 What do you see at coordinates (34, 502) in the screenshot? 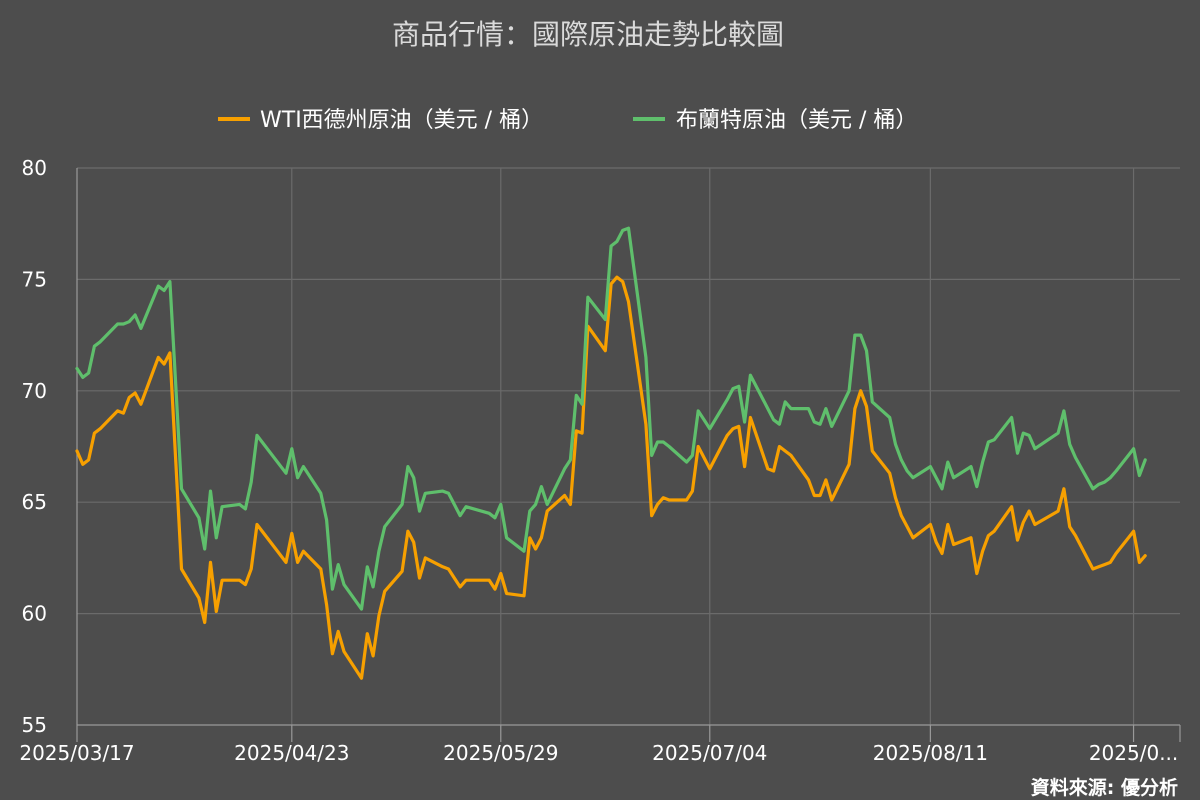
I see `y-tick-label: 65` at bounding box center [34, 502].